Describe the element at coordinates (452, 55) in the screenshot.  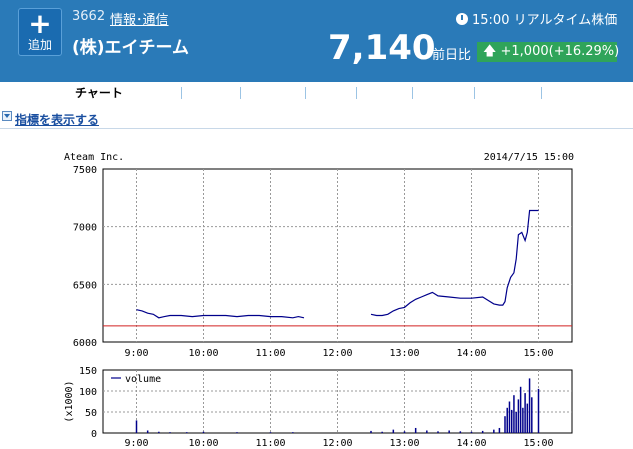
I see `prev-day-label: 前日比` at that location.